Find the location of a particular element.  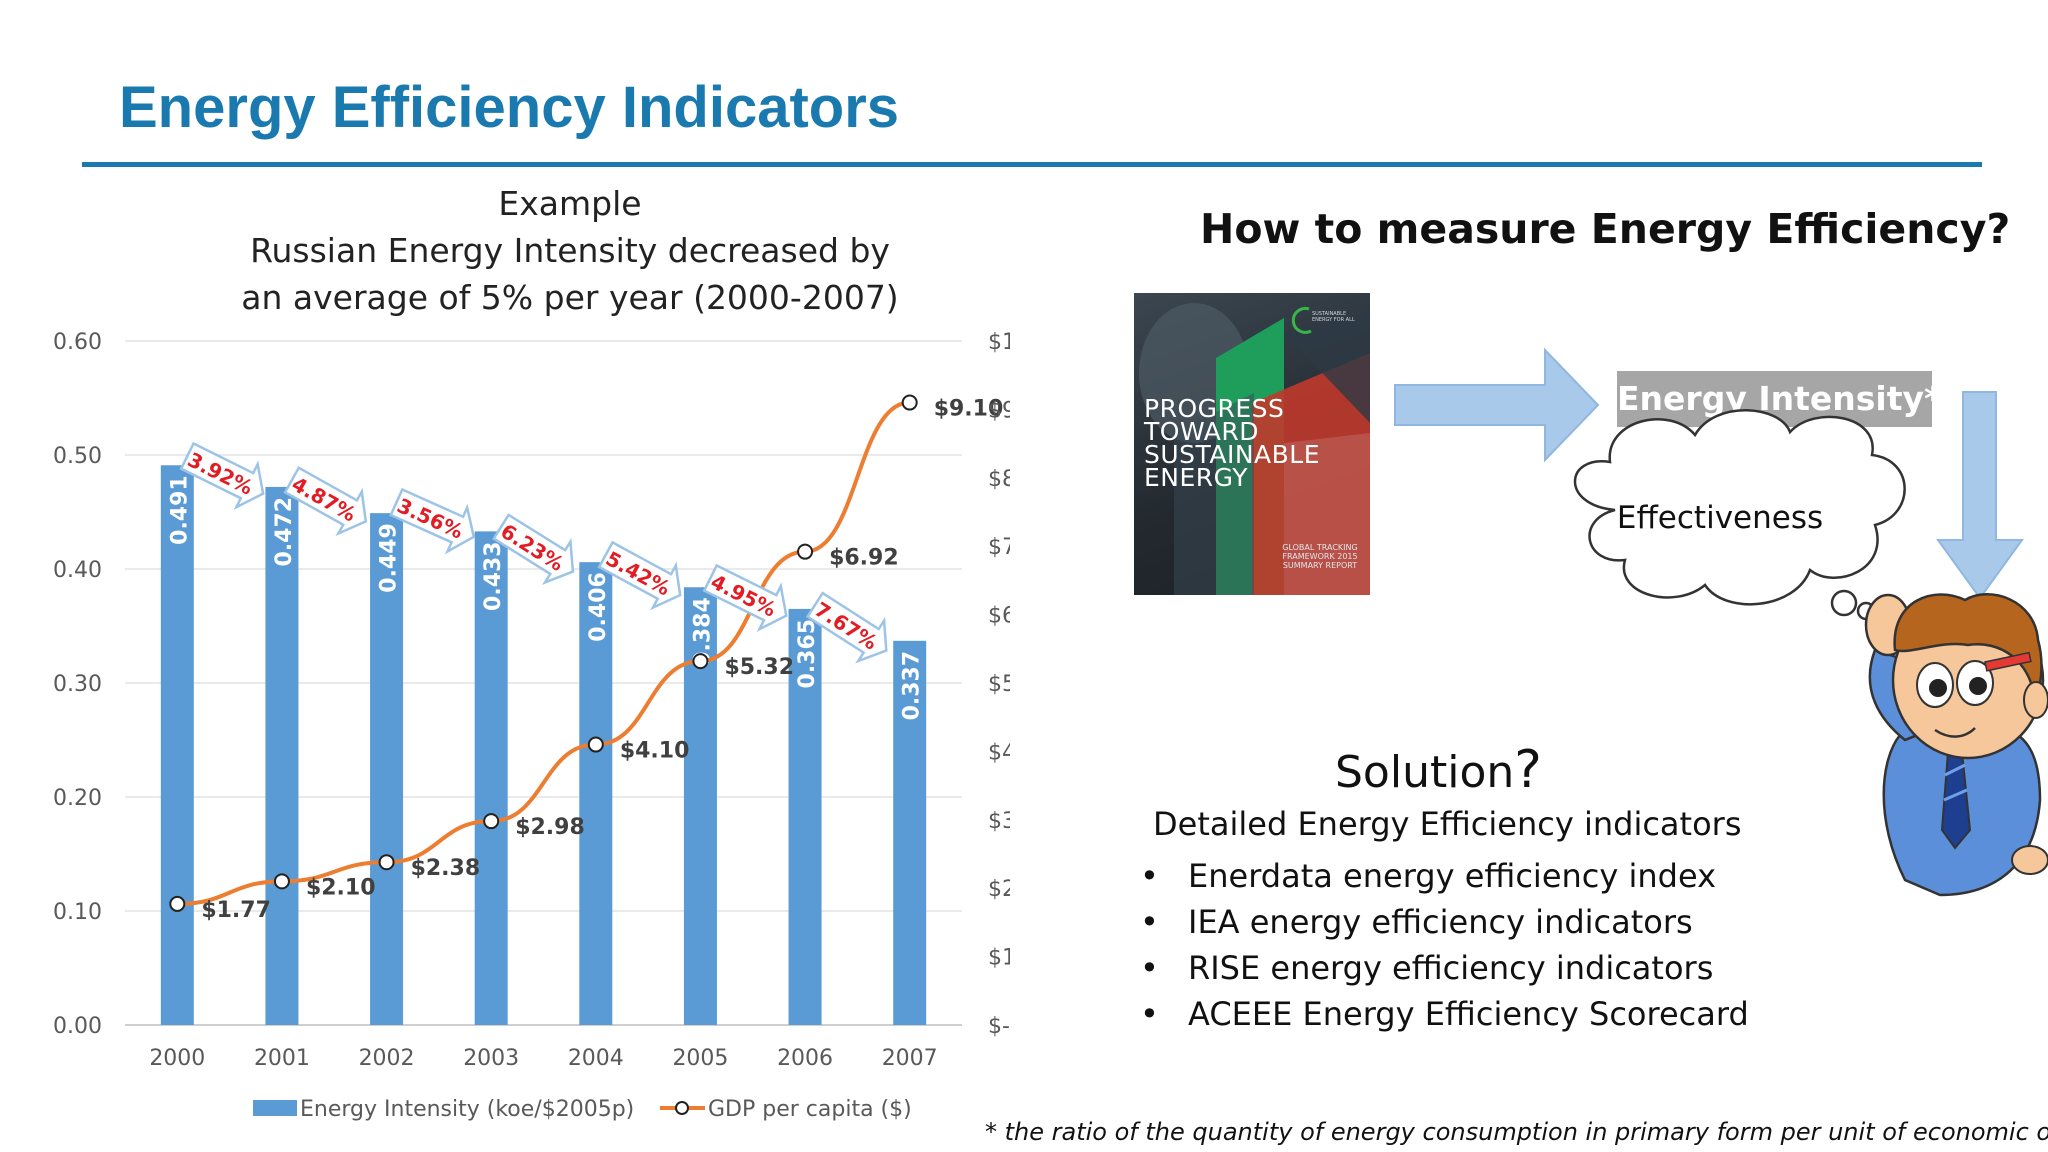

line-data-label: $2.38 is located at coordinates (446, 868).